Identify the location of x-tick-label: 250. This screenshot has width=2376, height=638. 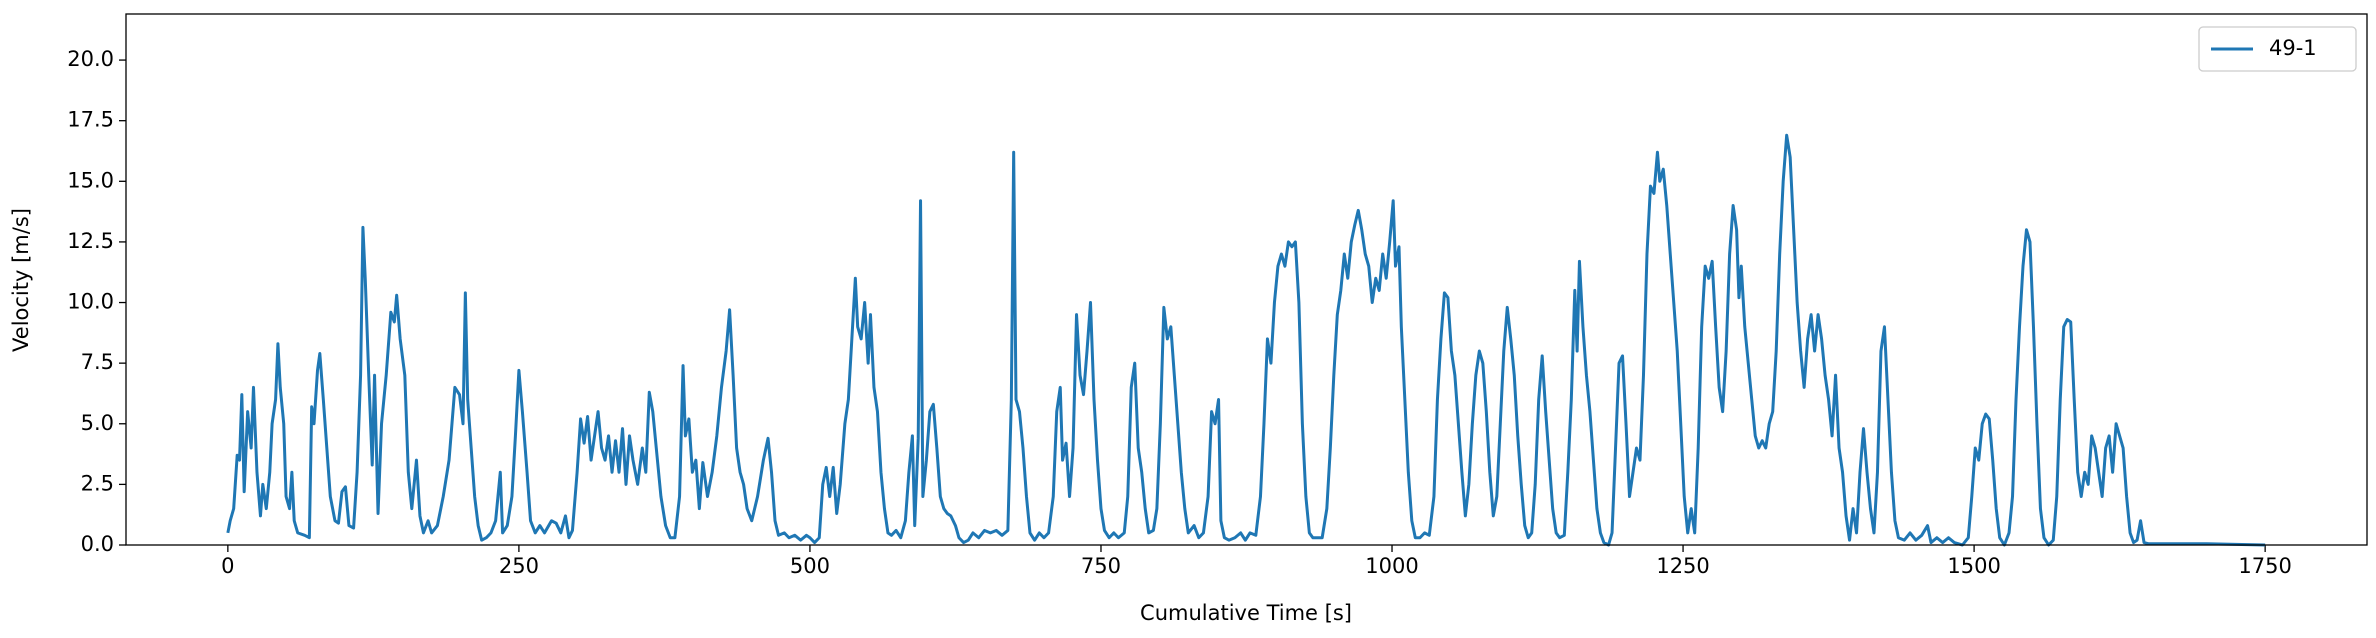
(519, 566).